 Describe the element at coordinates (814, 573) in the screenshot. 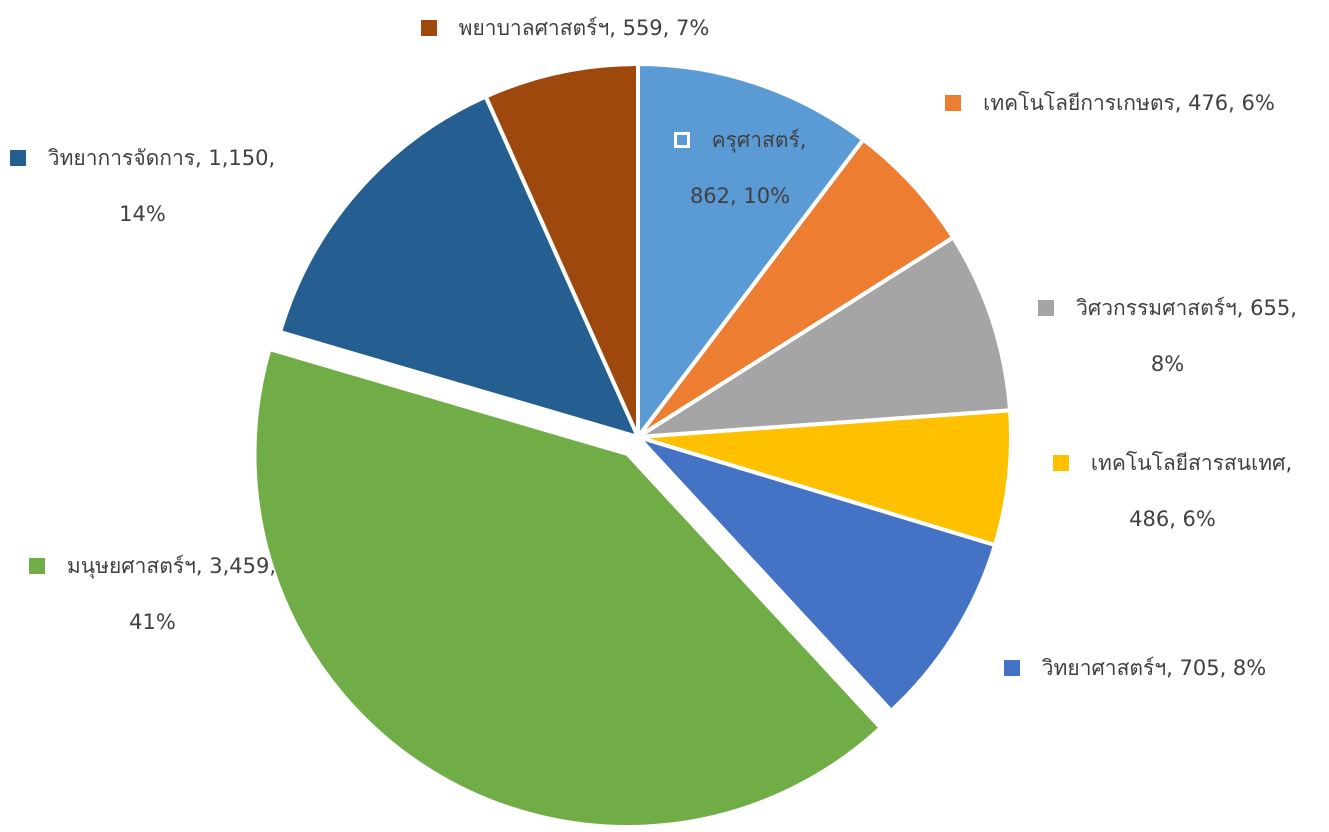

I see `pie-slice: วิทยาศาสตร์ฯ` at that location.